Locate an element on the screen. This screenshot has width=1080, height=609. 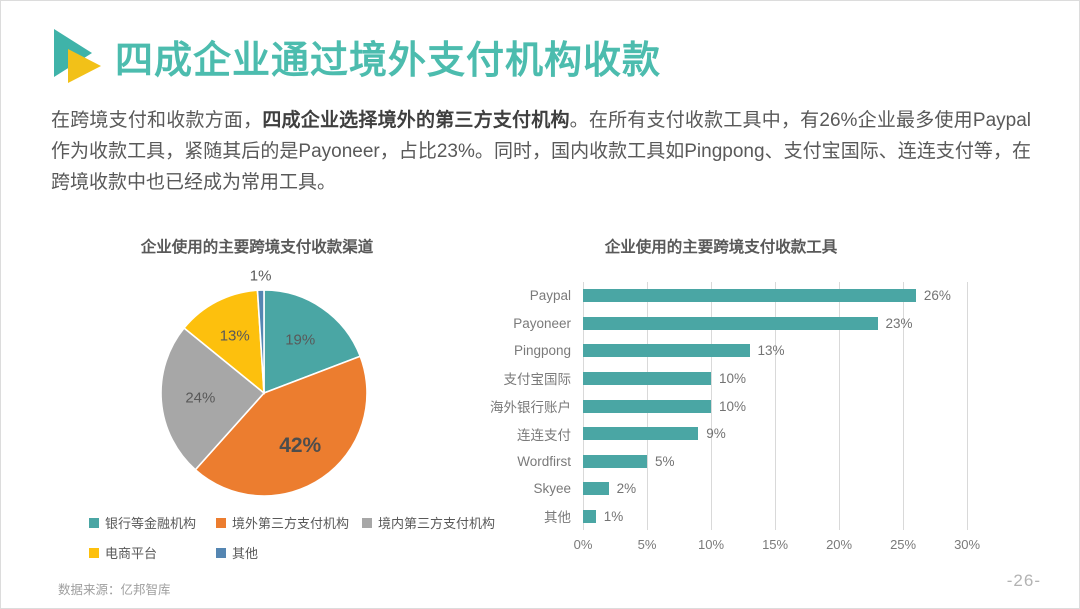
page-title: 四成企业通过境外支付机构收款 is located at coordinates (388, 61).